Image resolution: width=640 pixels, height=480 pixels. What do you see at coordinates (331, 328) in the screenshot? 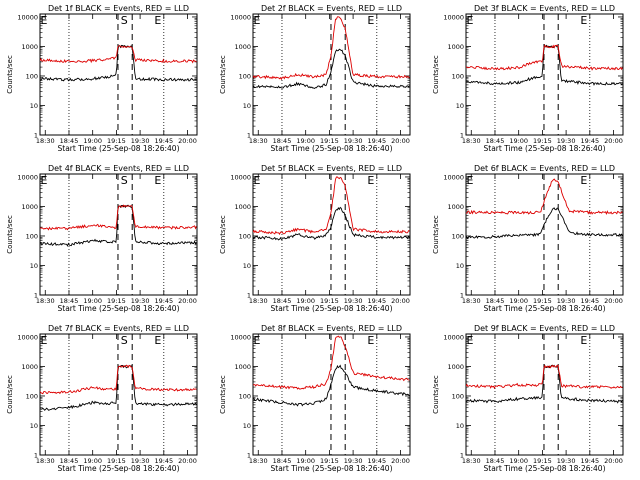
I see `panel-title: Det 8f BLACK = Events, RED = LLD` at bounding box center [331, 328].